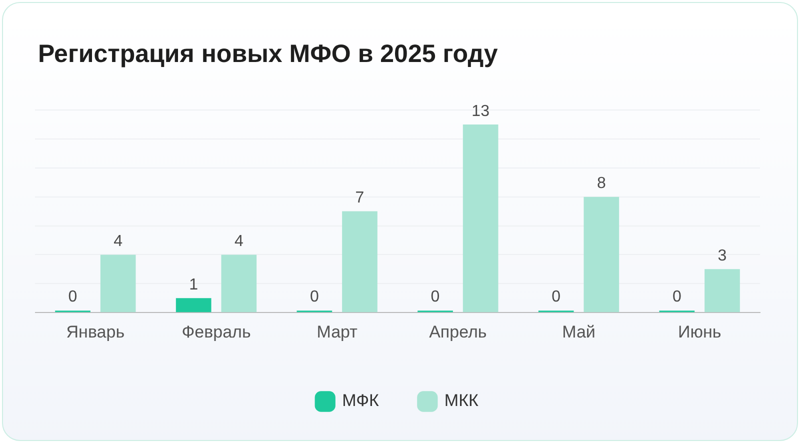 This screenshot has height=443, width=800. I want to click on x-tick-label: Январь, so click(95, 332).